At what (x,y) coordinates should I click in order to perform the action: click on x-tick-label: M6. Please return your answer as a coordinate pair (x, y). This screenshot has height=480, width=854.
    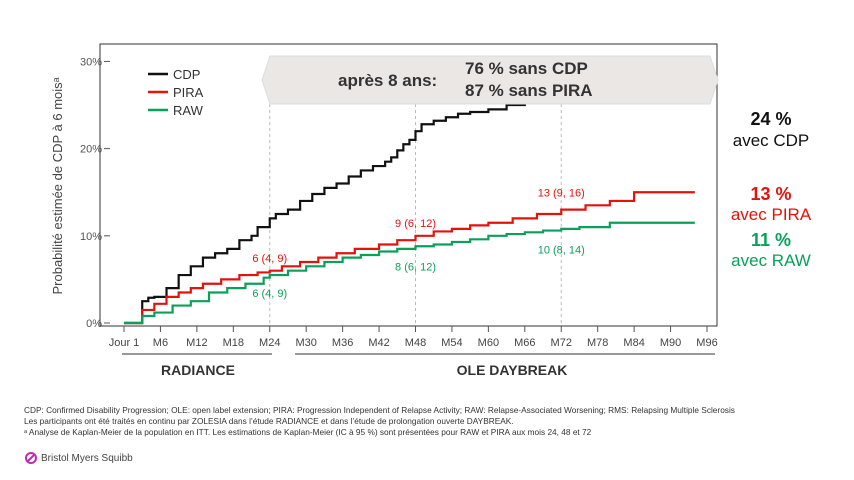
    Looking at the image, I should click on (160, 343).